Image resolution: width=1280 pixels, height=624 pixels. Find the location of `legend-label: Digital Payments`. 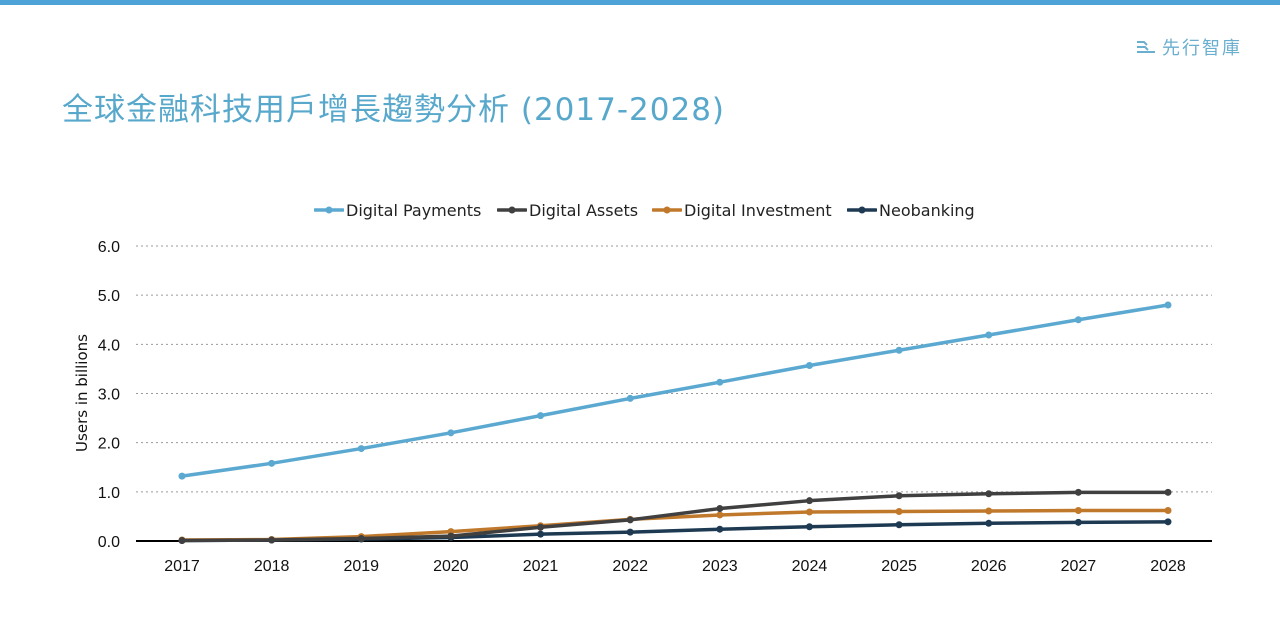

legend-label: Digital Payments is located at coordinates (414, 210).